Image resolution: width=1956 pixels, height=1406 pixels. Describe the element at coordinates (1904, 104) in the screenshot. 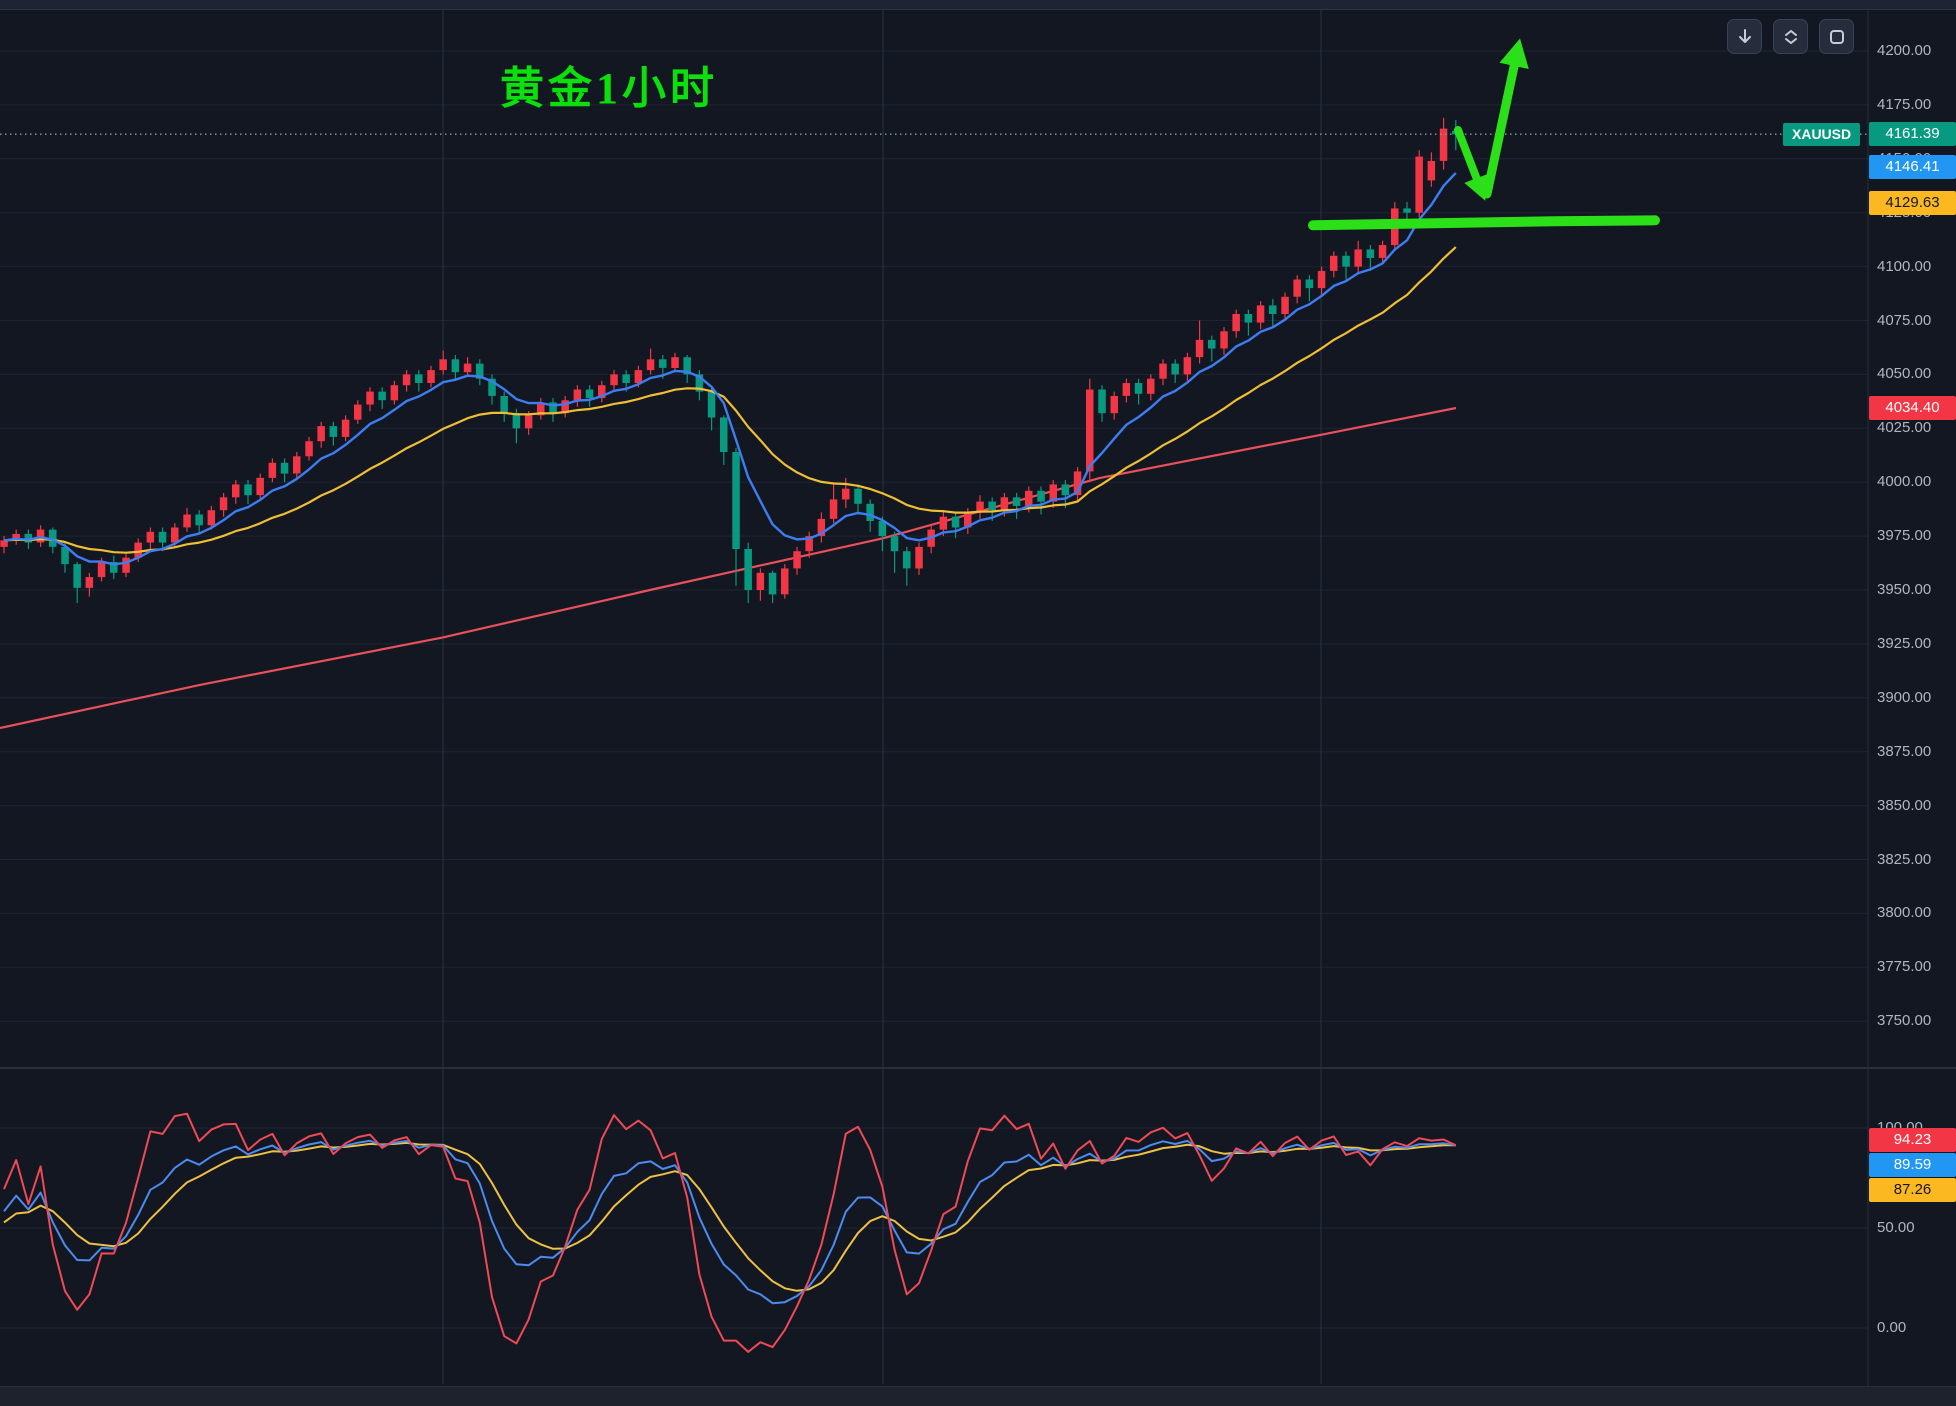

I see `price-tick-label: 4175.00` at that location.